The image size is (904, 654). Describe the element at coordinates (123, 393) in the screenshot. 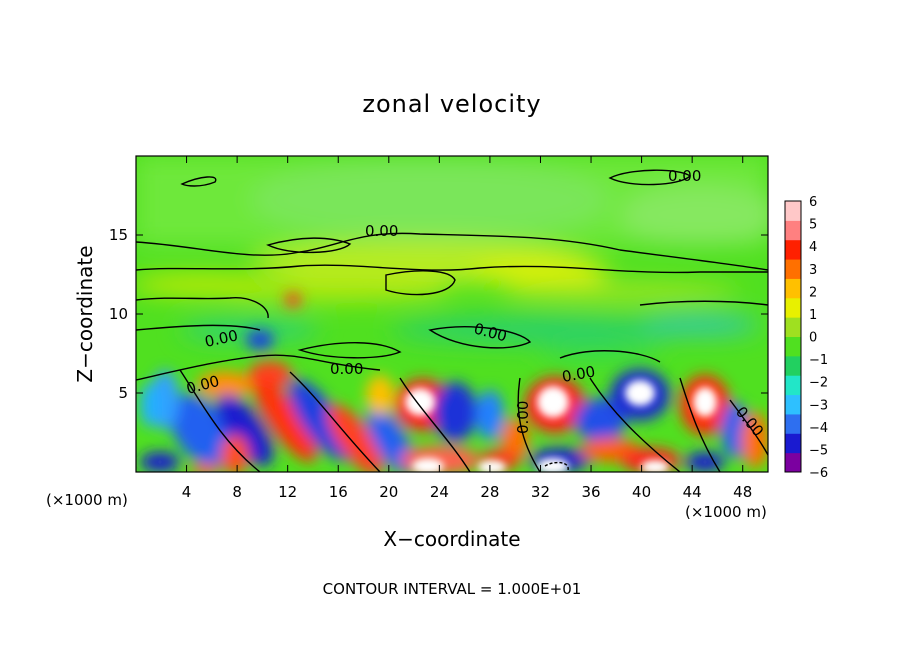

I see `y-tick-label: 5` at that location.